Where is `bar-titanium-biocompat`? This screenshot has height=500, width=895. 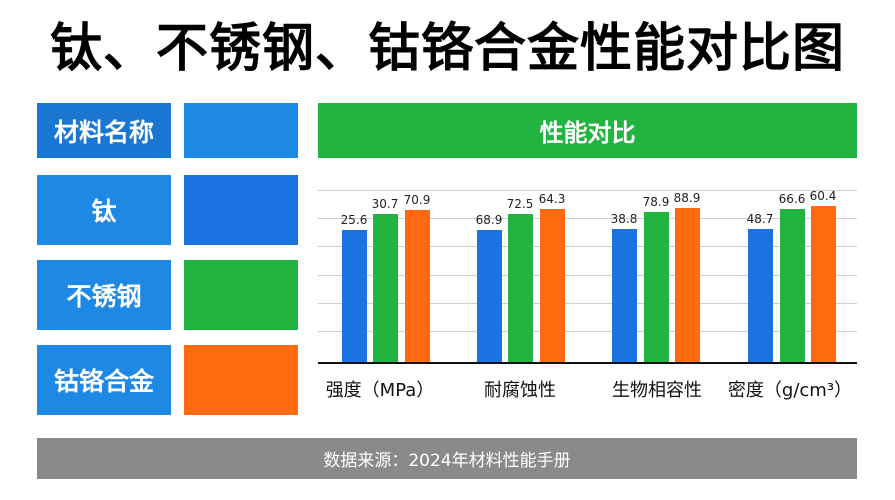
bar-titanium-biocompat is located at coordinates (624, 296).